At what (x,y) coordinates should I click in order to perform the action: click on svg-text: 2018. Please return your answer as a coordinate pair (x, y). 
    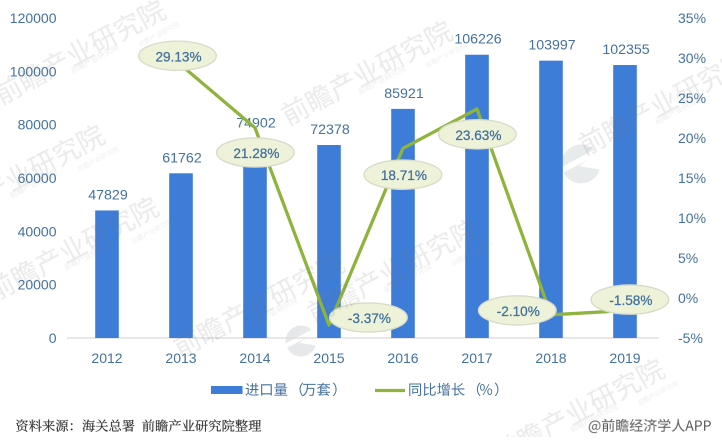
    Looking at the image, I should click on (550, 358).